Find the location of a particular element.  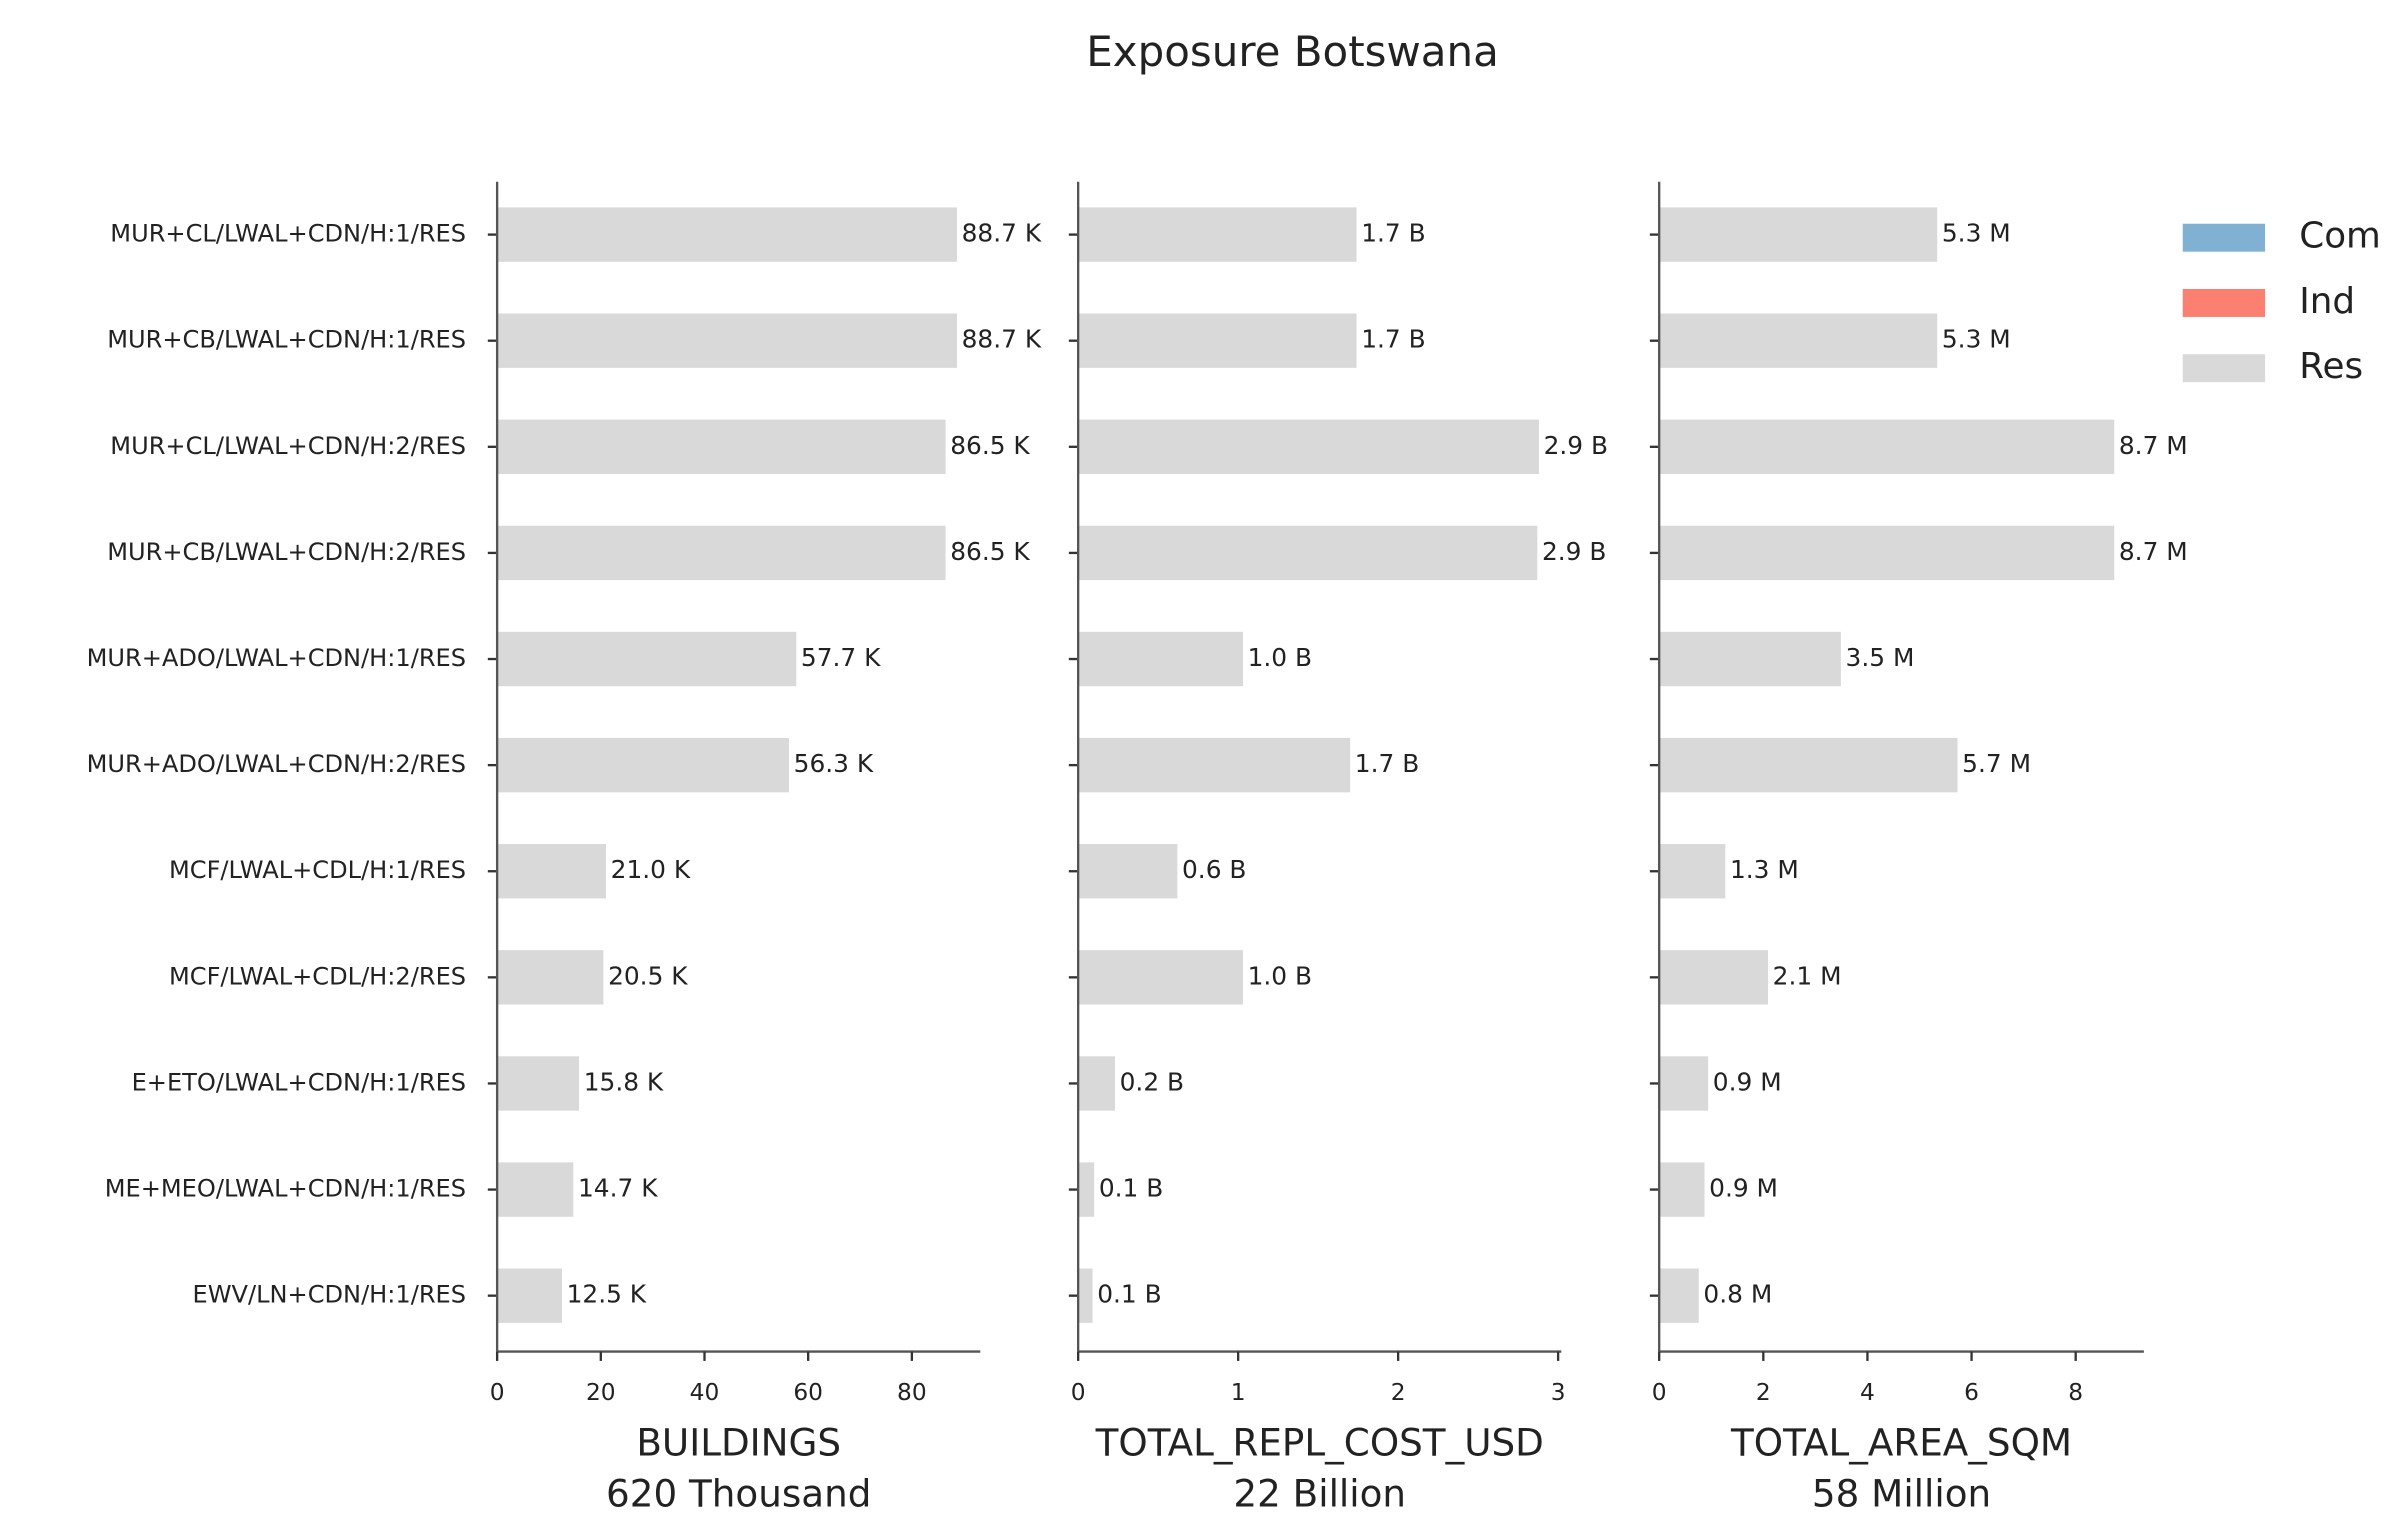

value-label: 14.7 K is located at coordinates (618, 1188).